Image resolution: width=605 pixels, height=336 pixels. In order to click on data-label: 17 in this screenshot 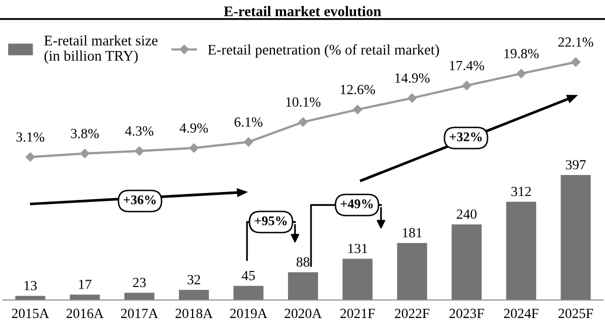, I will do `click(85, 284)`.